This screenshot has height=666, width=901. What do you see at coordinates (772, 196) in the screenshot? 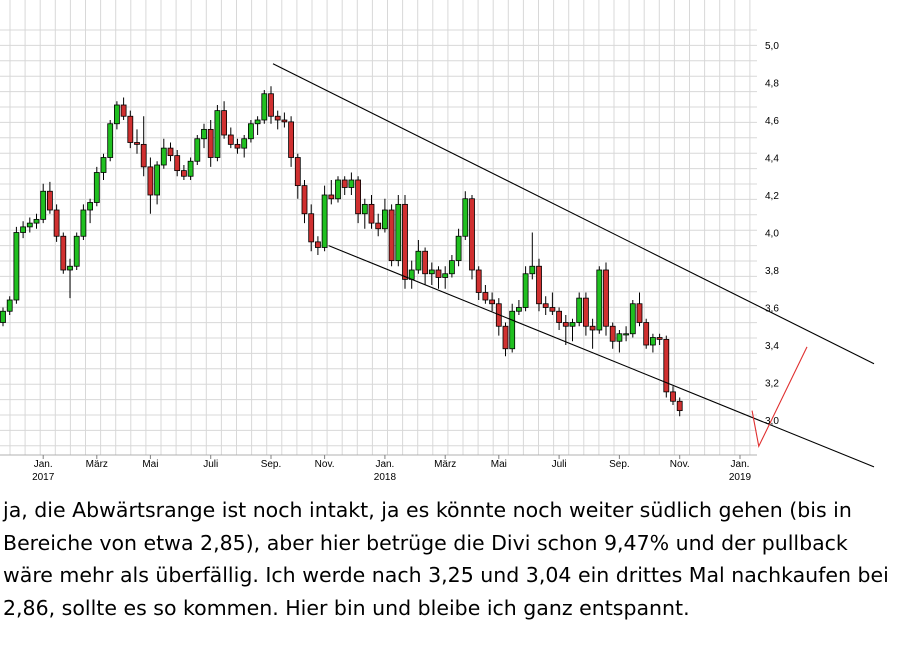
I see `y-tick-label: 4,2` at bounding box center [772, 196].